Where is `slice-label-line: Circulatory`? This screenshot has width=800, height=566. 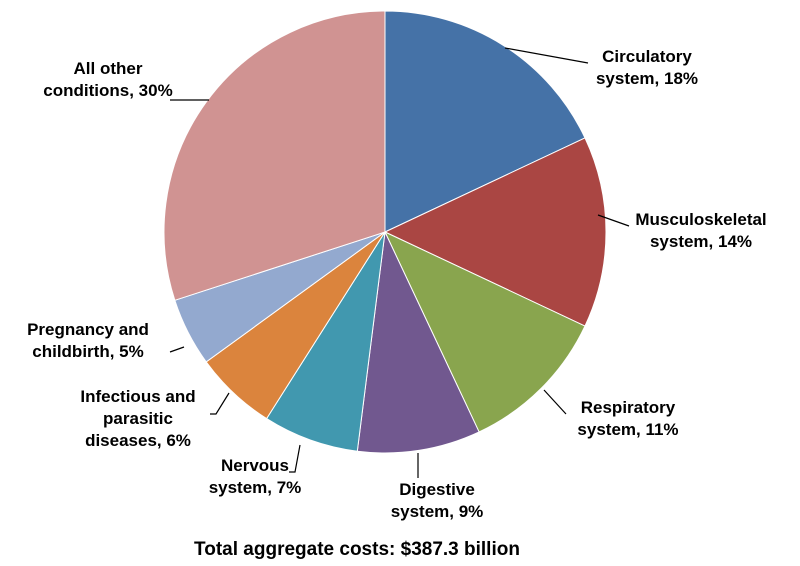
slice-label-line: Circulatory is located at coordinates (647, 56).